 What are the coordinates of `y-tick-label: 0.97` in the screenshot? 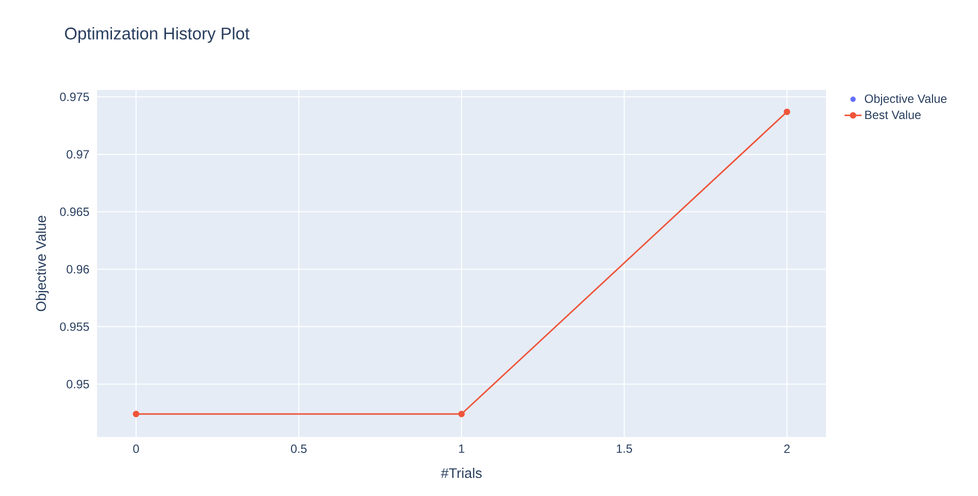 It's located at (77, 154).